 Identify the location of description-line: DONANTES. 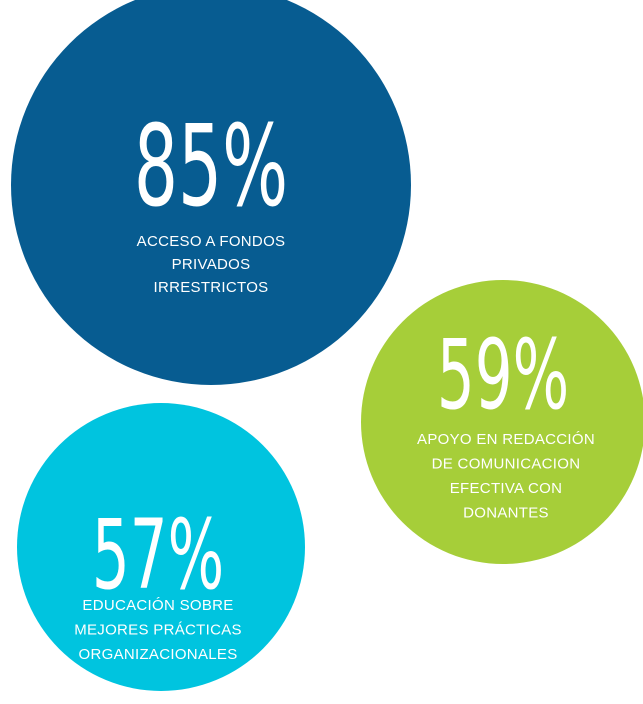
(506, 513).